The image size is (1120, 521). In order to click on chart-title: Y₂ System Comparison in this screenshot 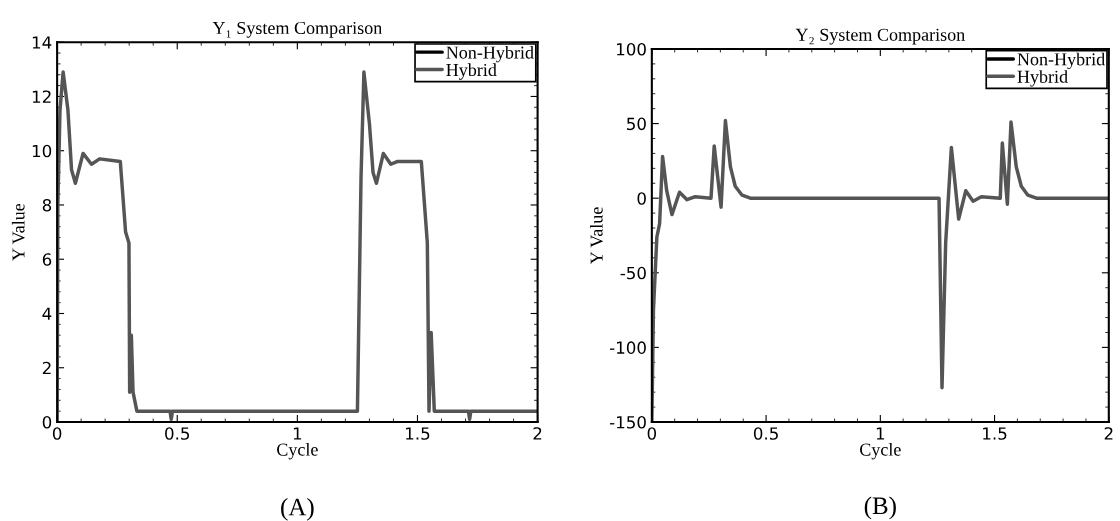, I will do `click(880, 36)`.